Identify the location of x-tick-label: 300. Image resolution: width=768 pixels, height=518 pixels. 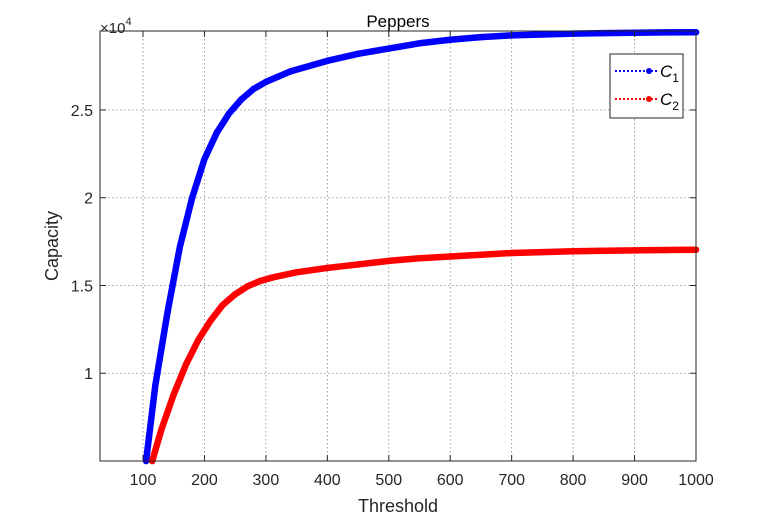
(266, 480).